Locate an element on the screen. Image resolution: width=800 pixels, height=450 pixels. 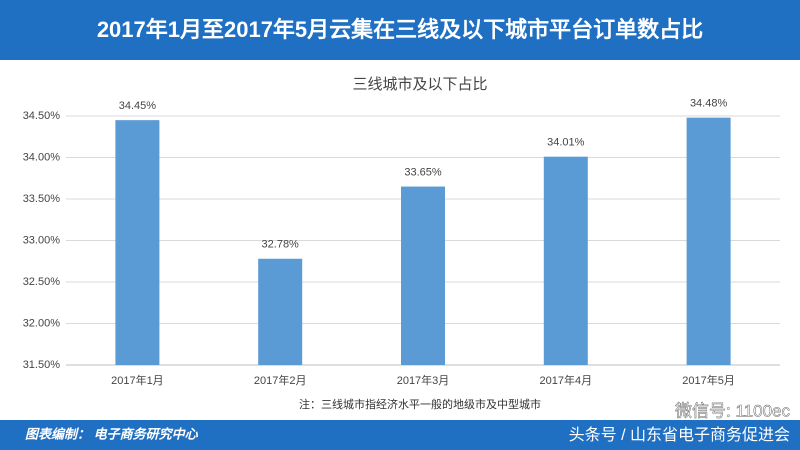
value-label: 33.65% is located at coordinates (423, 172).